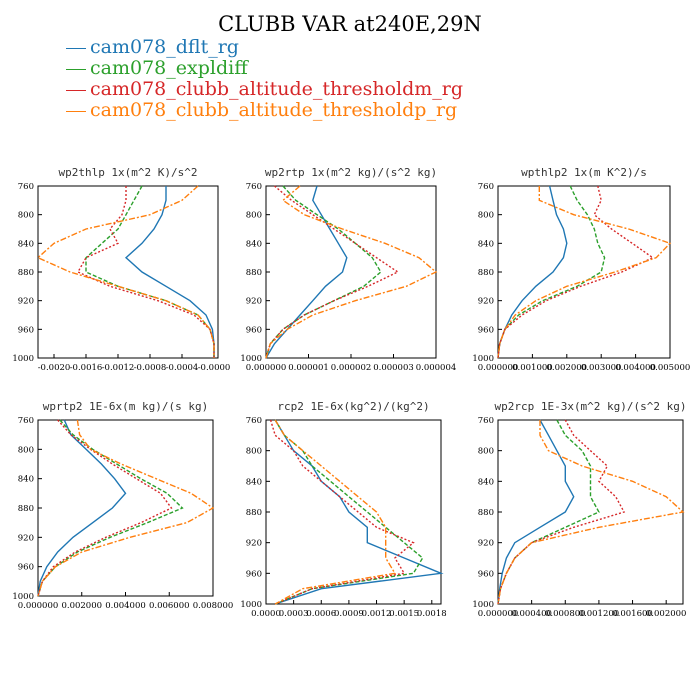 This screenshot has width=700, height=700. What do you see at coordinates (164, 47) in the screenshot?
I see `legend-label: cam078_dflt_rg` at bounding box center [164, 47].